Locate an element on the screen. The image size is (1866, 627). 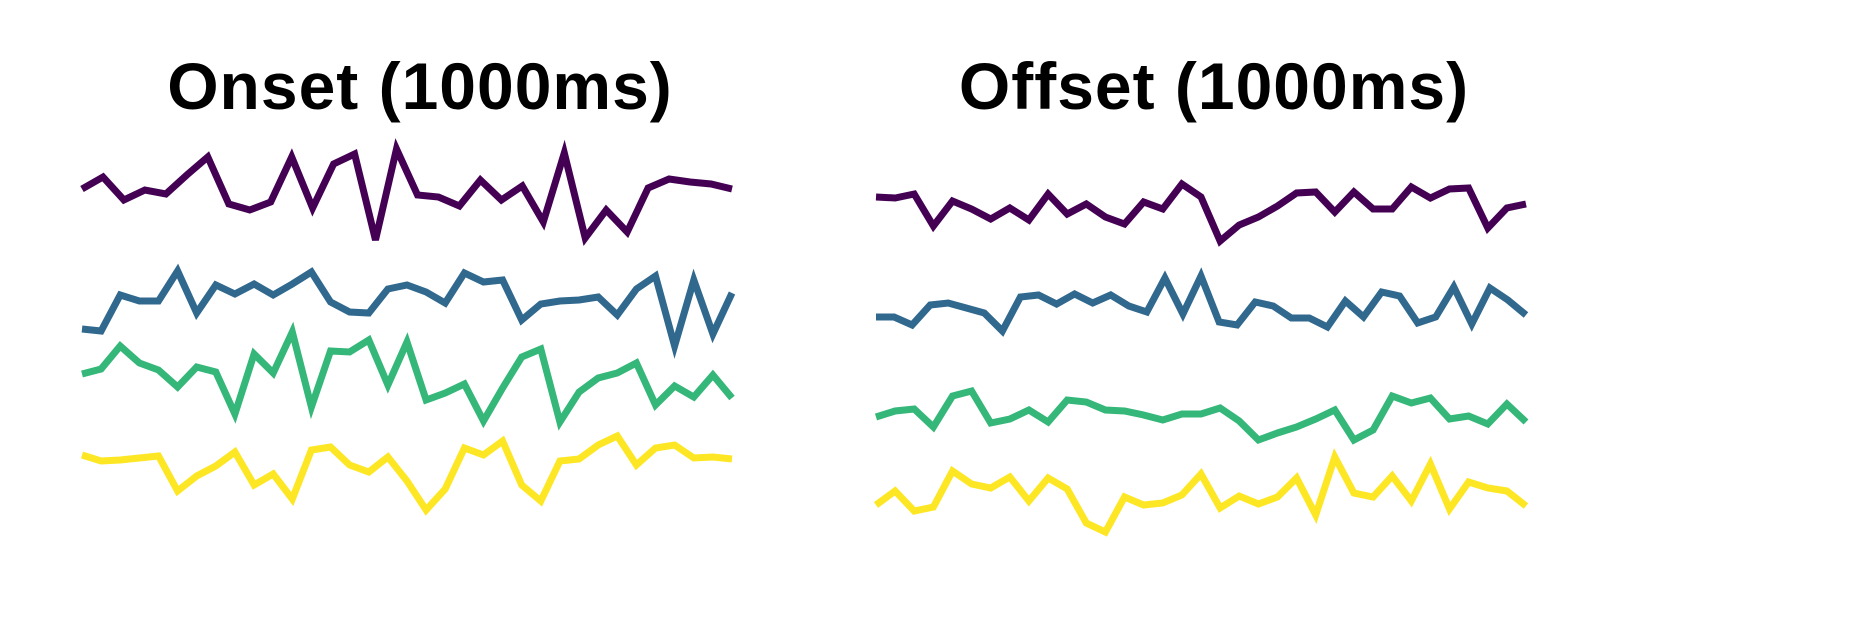
onset-title: Onset (1000ms) is located at coordinates (420, 86).